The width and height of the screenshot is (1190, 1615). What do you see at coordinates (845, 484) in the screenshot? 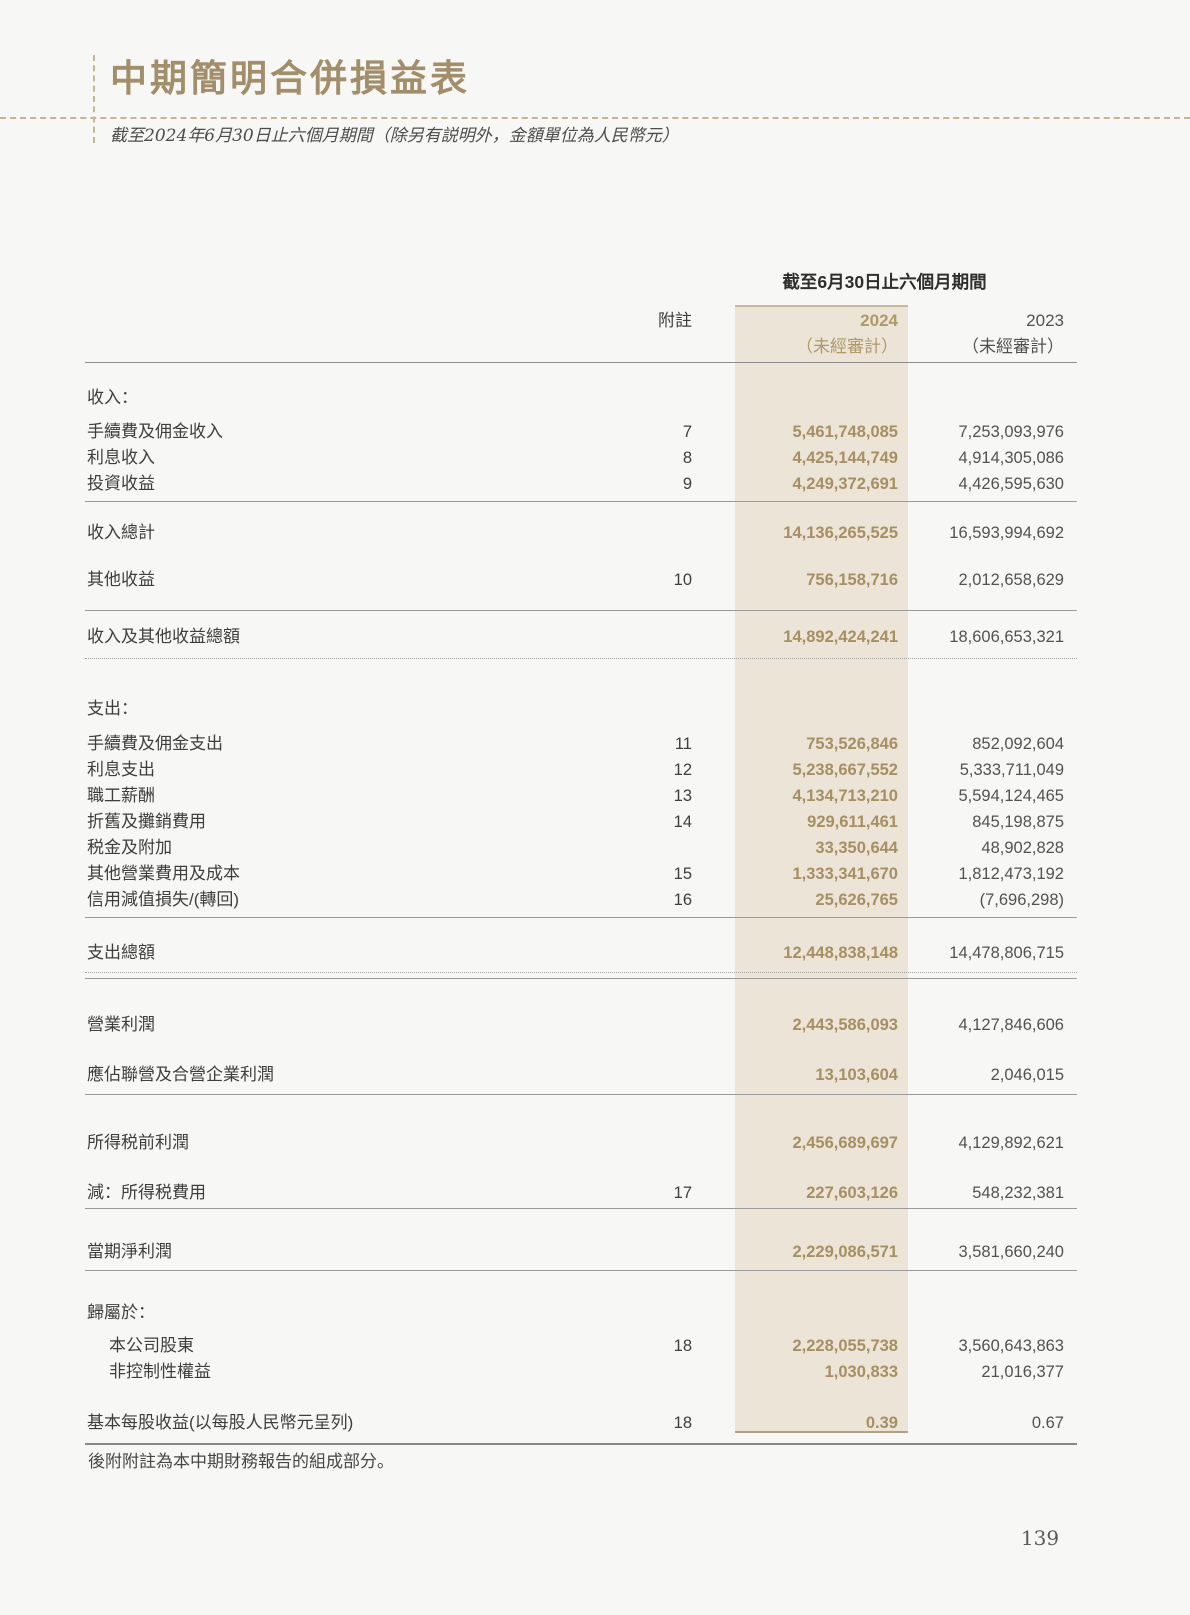
I see `row-value-2024: 4,249,372,691` at bounding box center [845, 484].